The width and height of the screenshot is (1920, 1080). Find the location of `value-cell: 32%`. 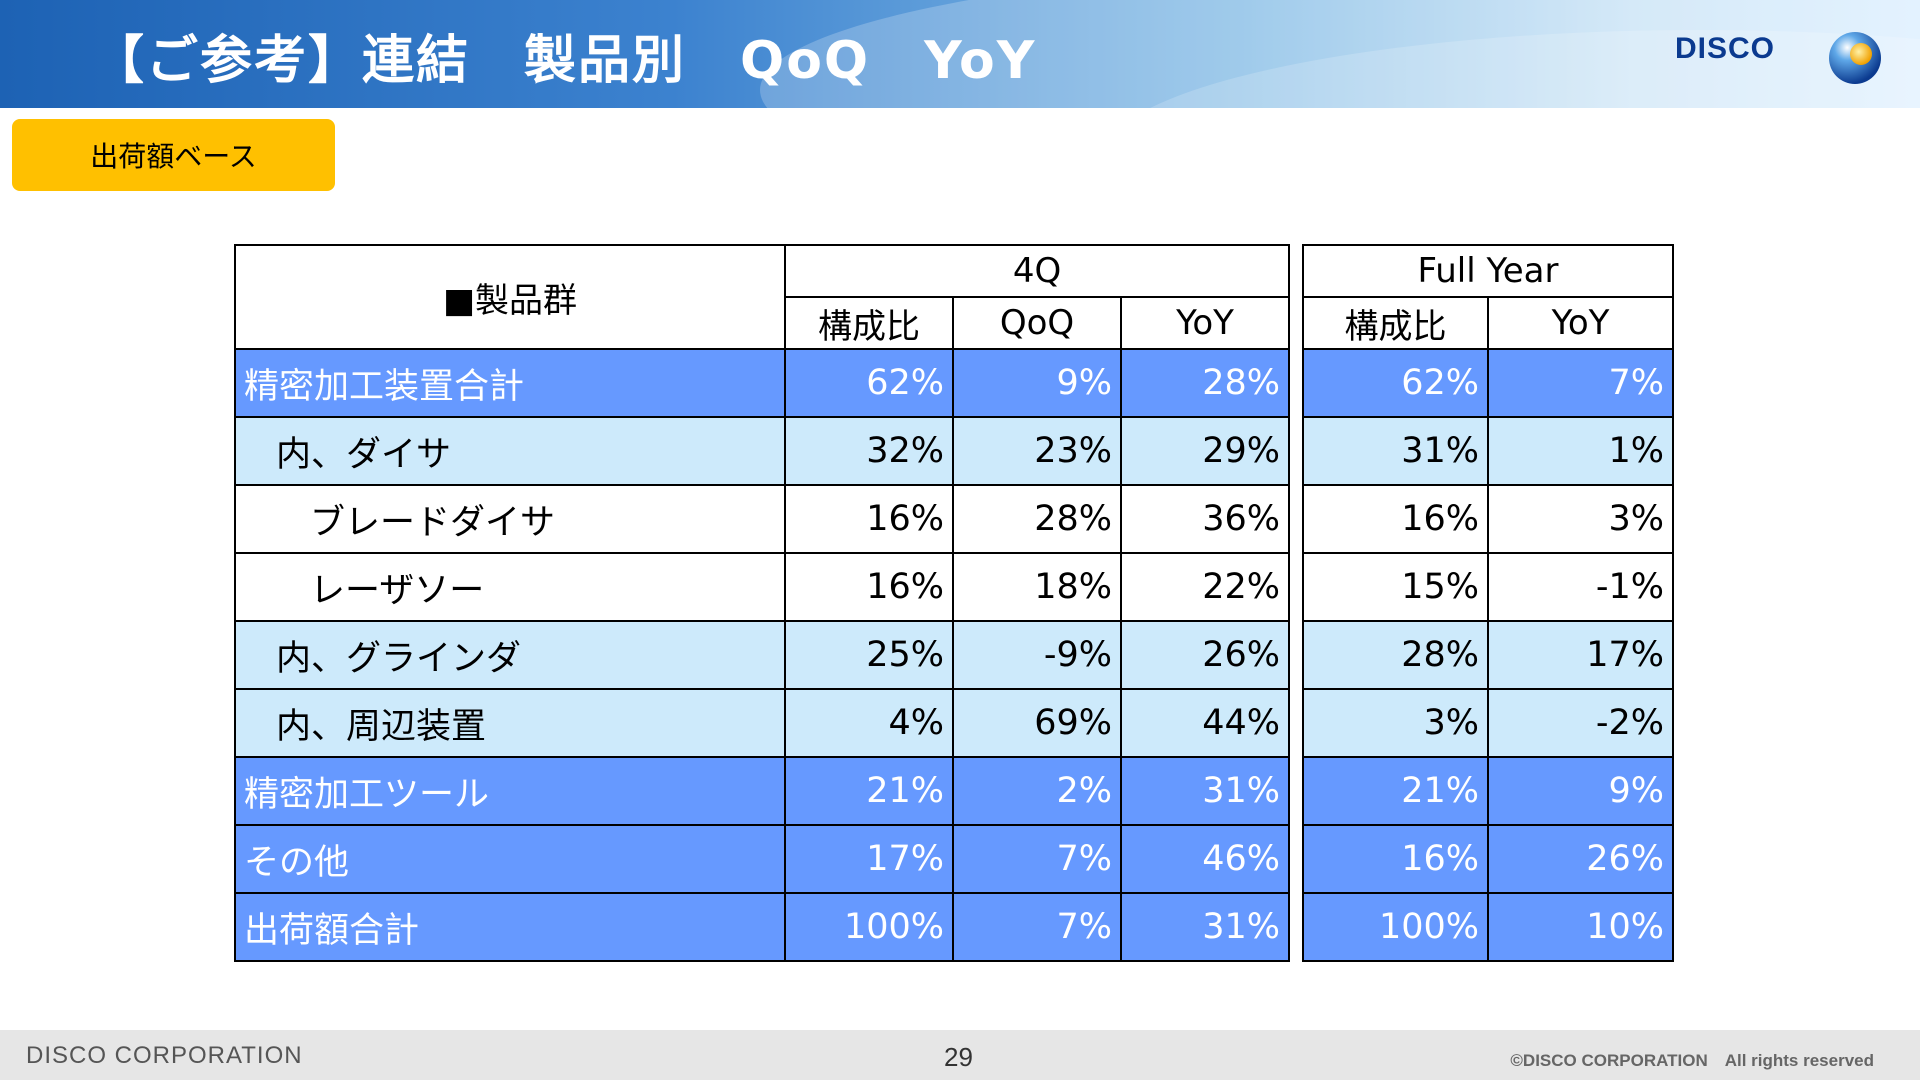

value-cell: 32% is located at coordinates (869, 451).